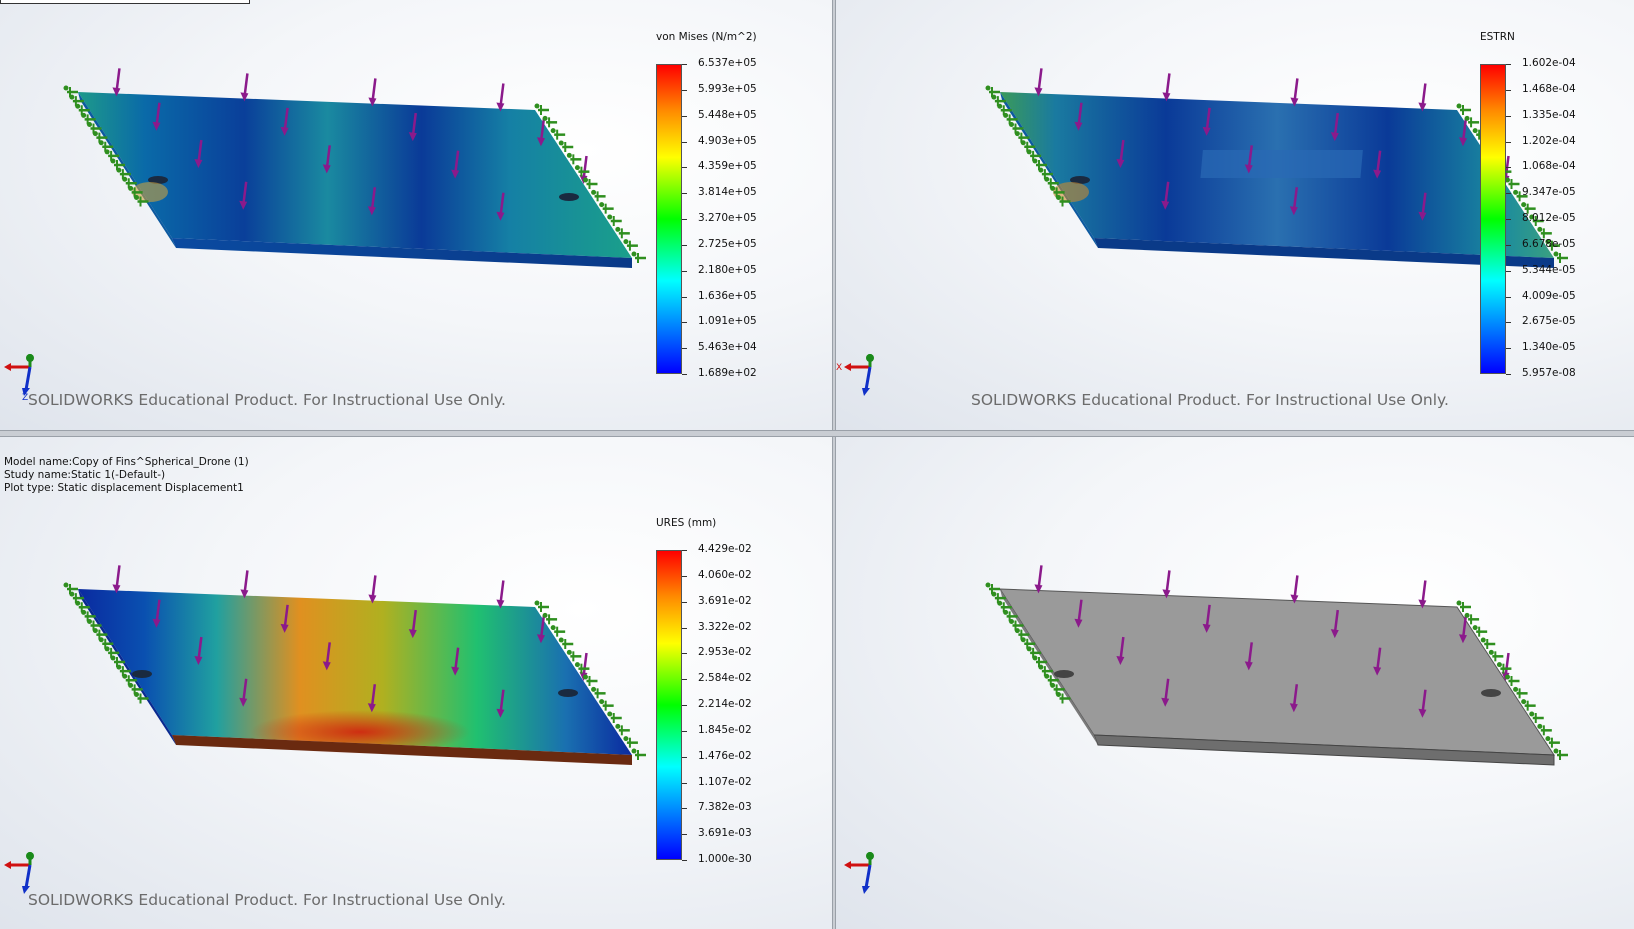 This screenshot has height=929, width=1634. I want to click on legend-value-label: 2.953e-02, so click(725, 652).